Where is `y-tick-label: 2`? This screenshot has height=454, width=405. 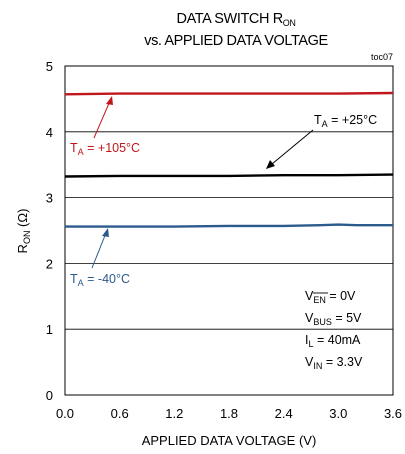 y-tick-label: 2 is located at coordinates (49, 263).